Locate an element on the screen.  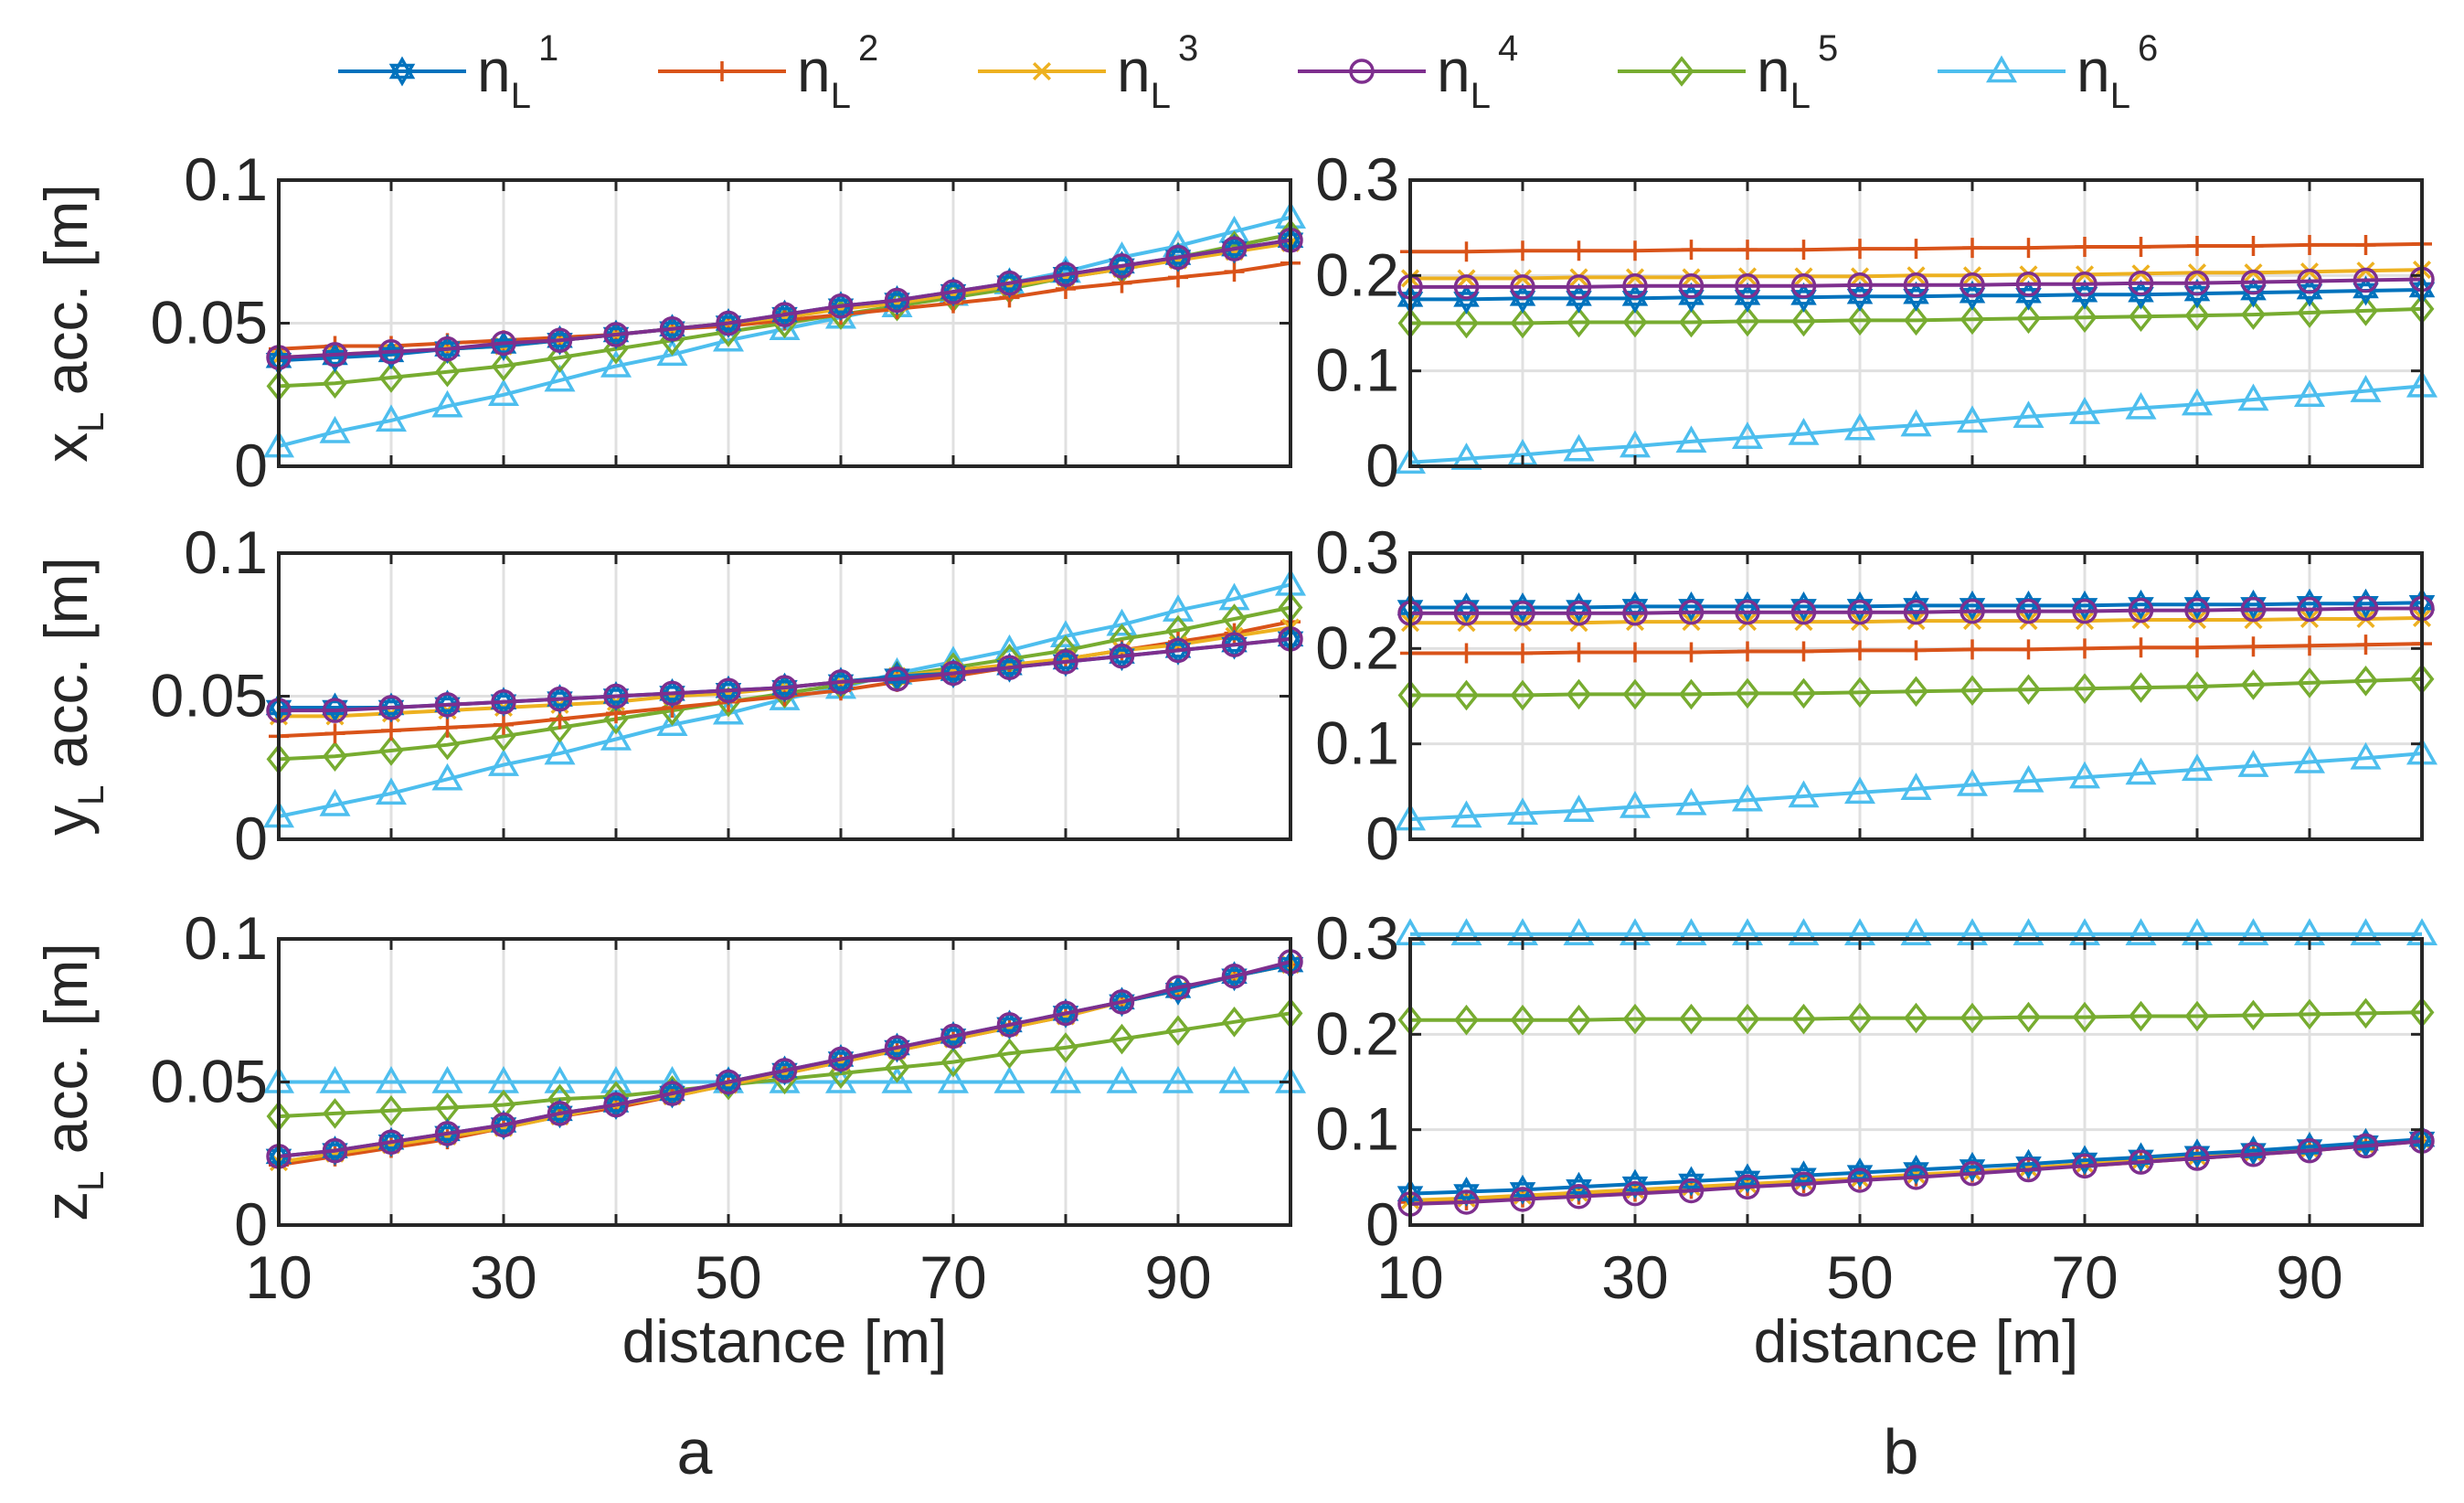
x-axis-label: distance [m] is located at coordinates (785, 1341).